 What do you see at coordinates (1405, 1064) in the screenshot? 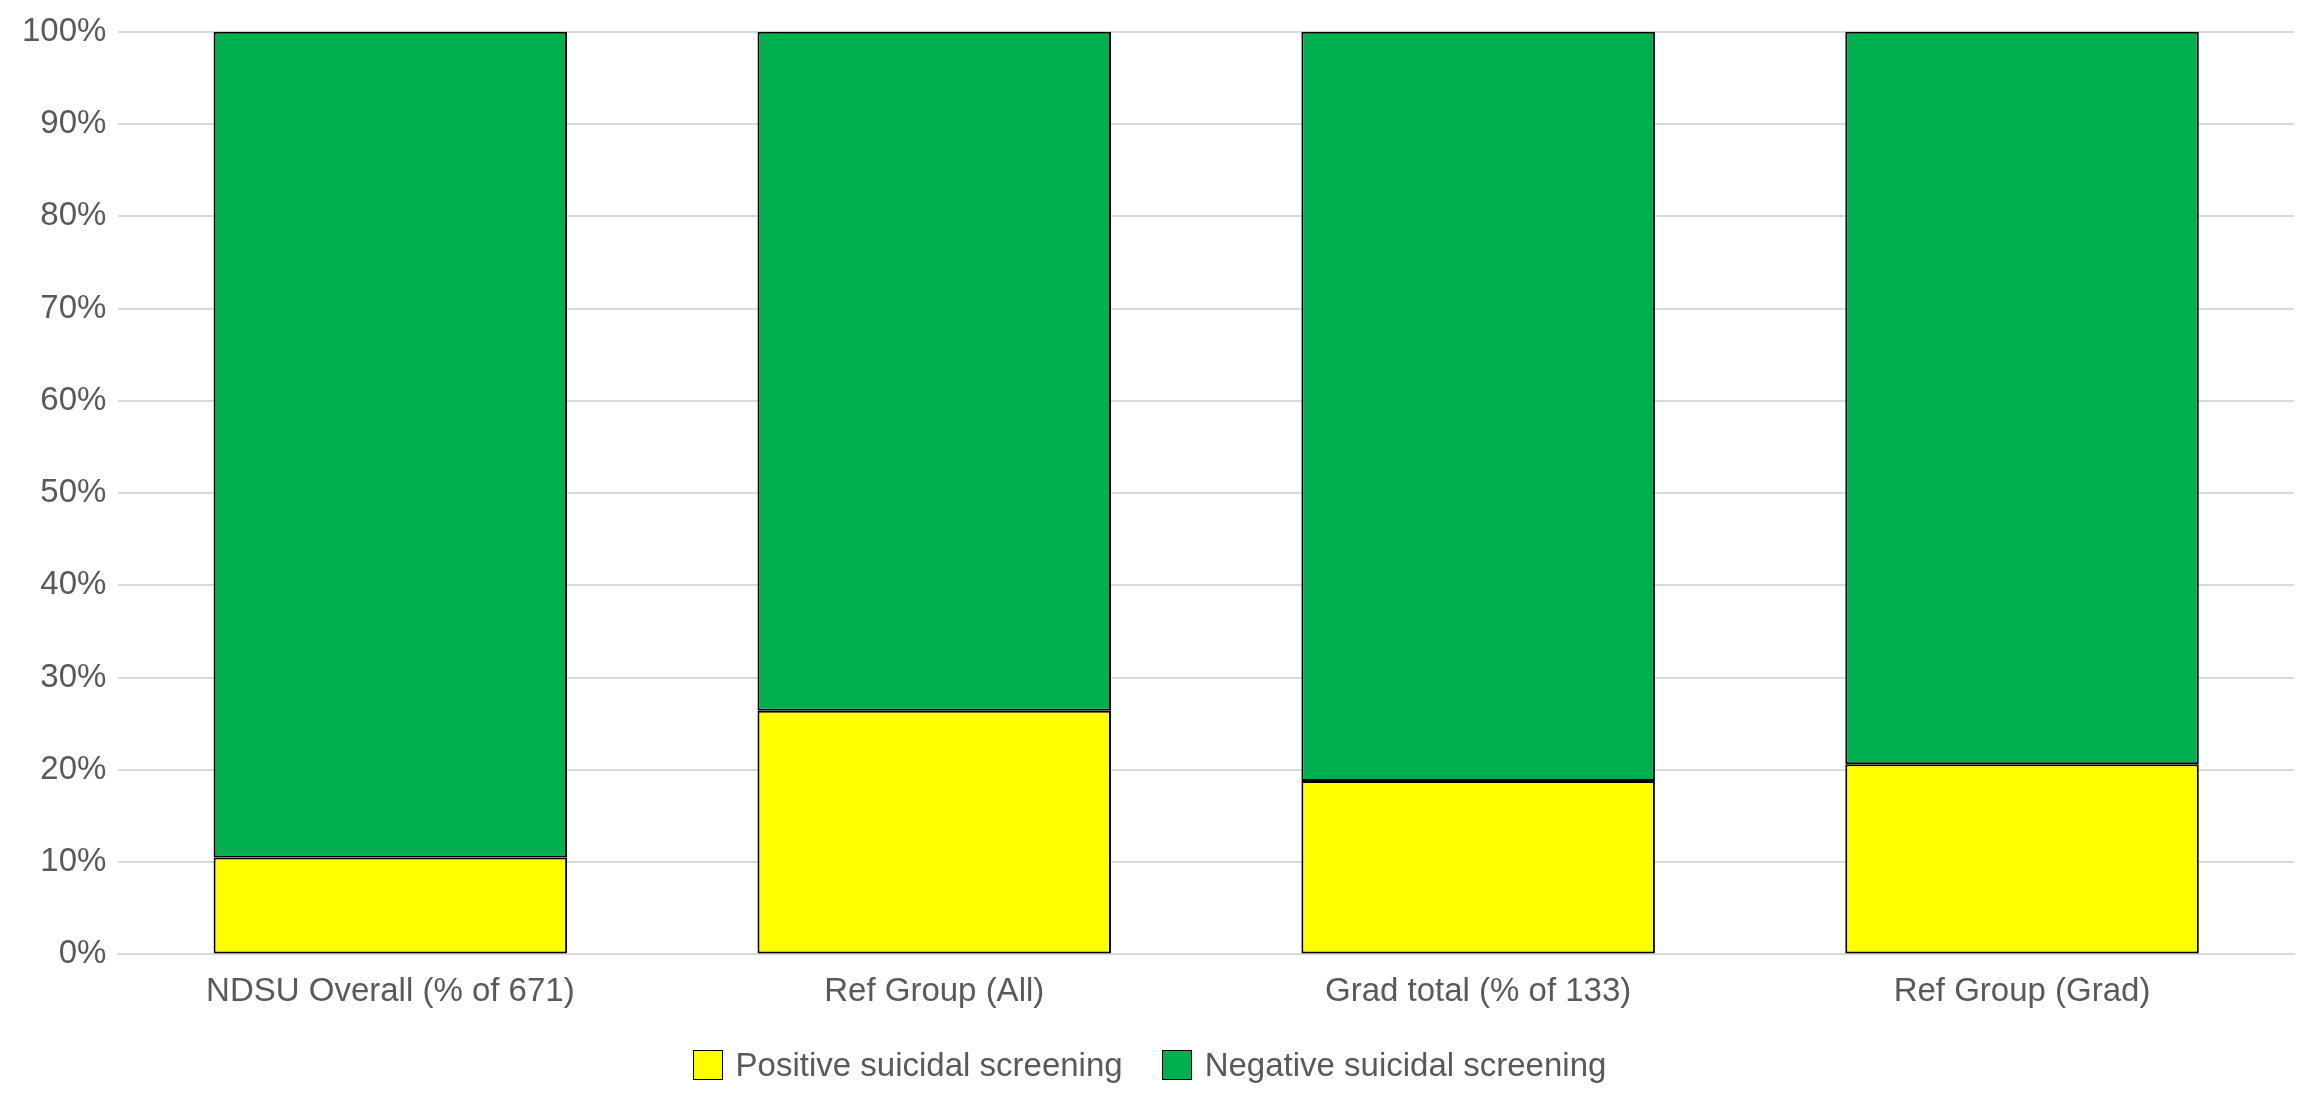
I see `legend-label: Negative suicidal screening` at bounding box center [1405, 1064].